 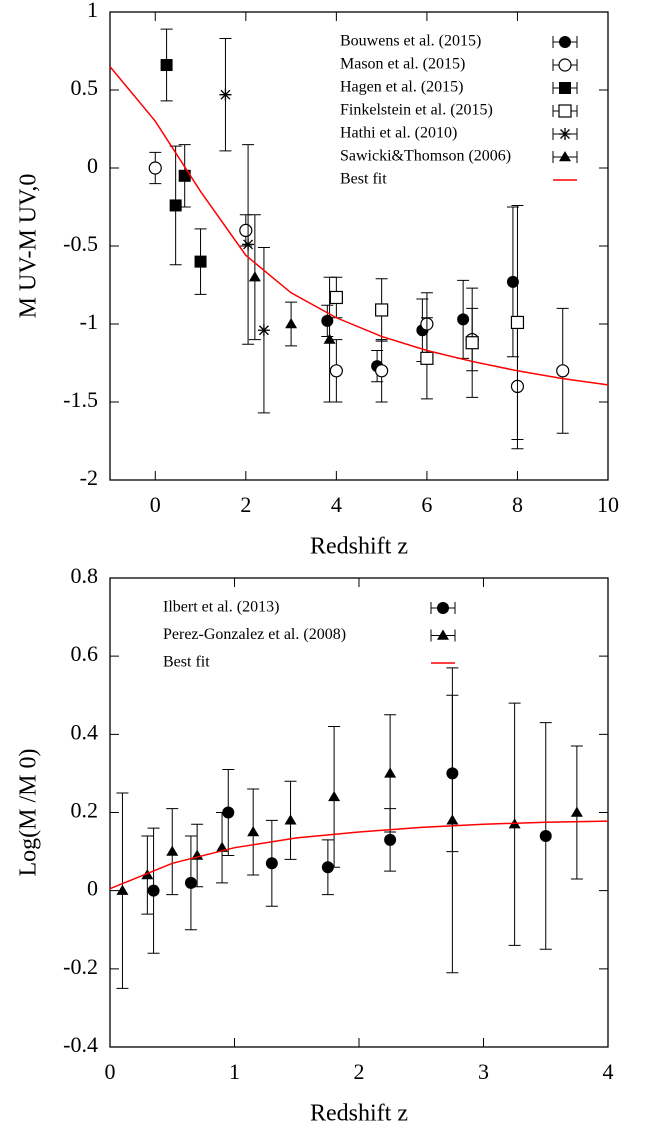 I want to click on y-tick-label: 0.2, so click(x=85, y=810).